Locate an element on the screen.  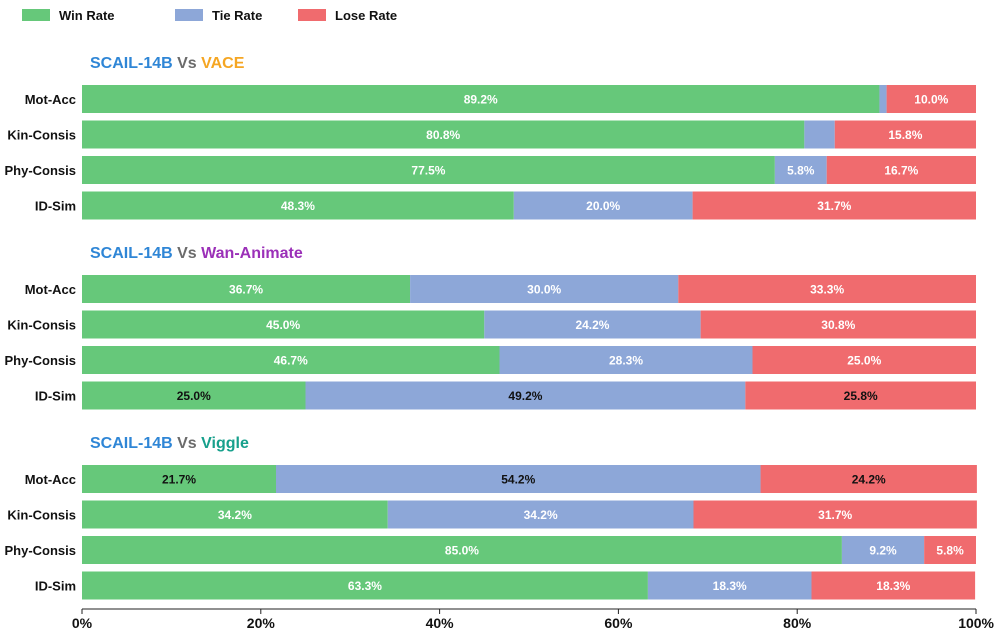
data-label: 5.8% is located at coordinates (950, 551).